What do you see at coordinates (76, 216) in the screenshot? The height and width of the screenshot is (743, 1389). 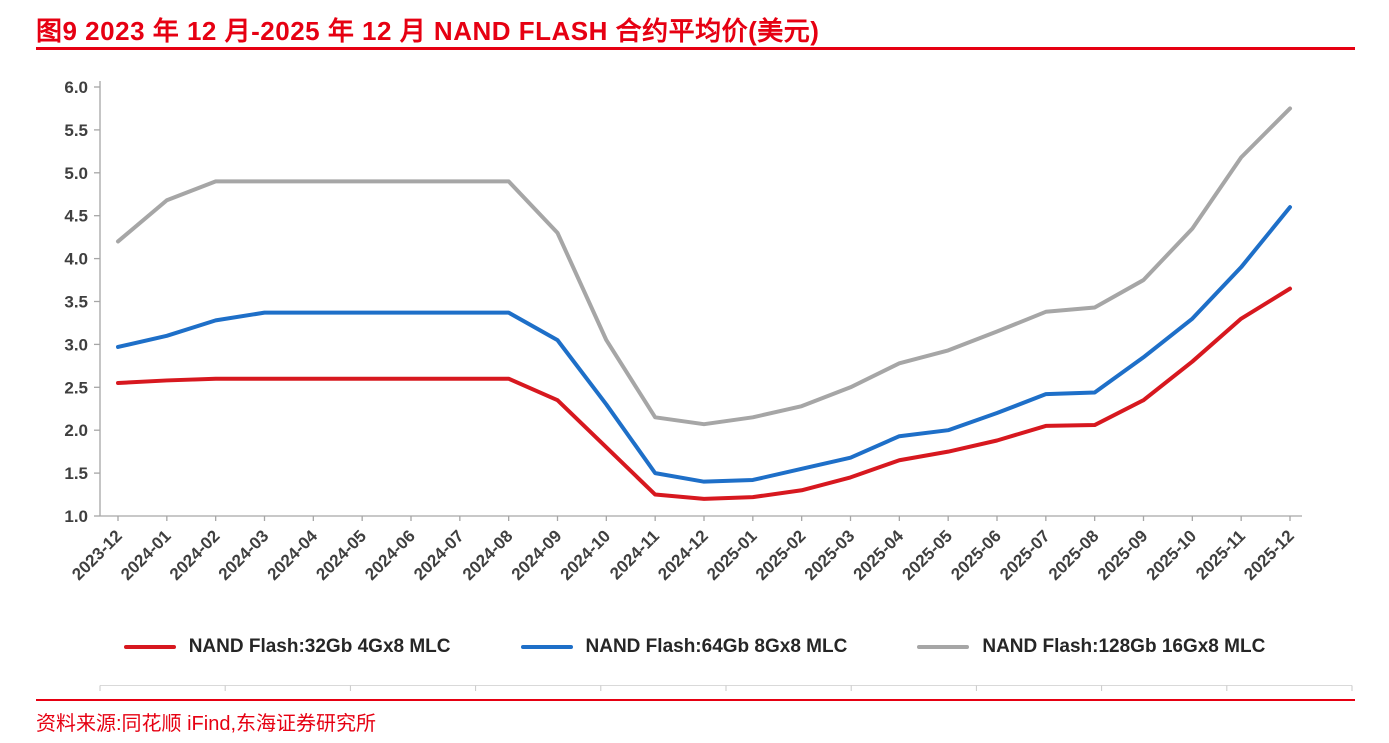 I see `y-axis-tick-label: 4.5` at bounding box center [76, 216].